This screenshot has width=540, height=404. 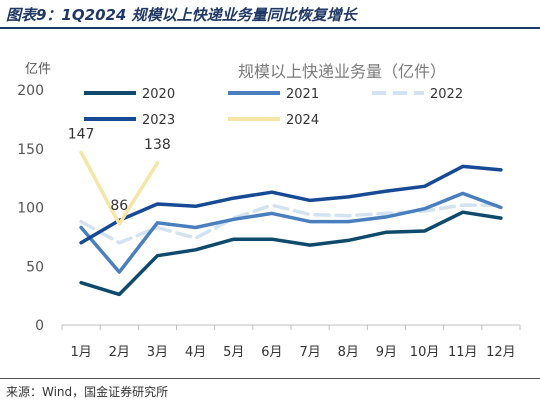 What do you see at coordinates (348, 352) in the screenshot?
I see `x-tick-label: 8月` at bounding box center [348, 352].